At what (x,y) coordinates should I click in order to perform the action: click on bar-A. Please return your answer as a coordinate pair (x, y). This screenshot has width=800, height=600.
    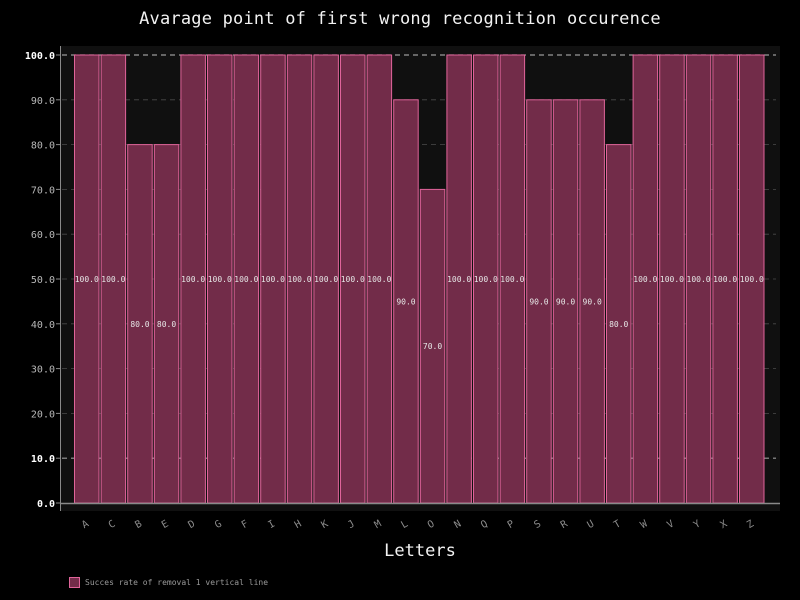
    Looking at the image, I should click on (87, 279).